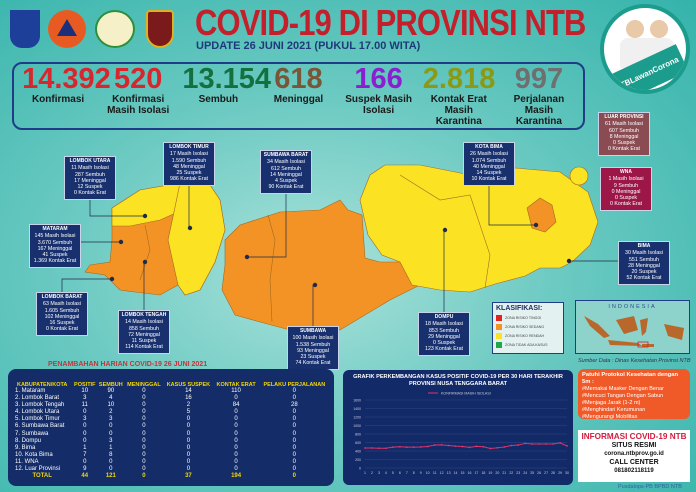  Describe the element at coordinates (489, 160) in the screenshot. I see `region-stat: 1.074 Sembuh` at that location.